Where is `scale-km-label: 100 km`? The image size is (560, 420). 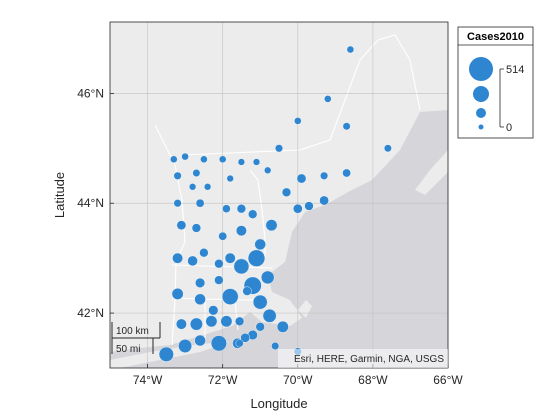
scale-km-label: 100 km is located at coordinates (132, 331).